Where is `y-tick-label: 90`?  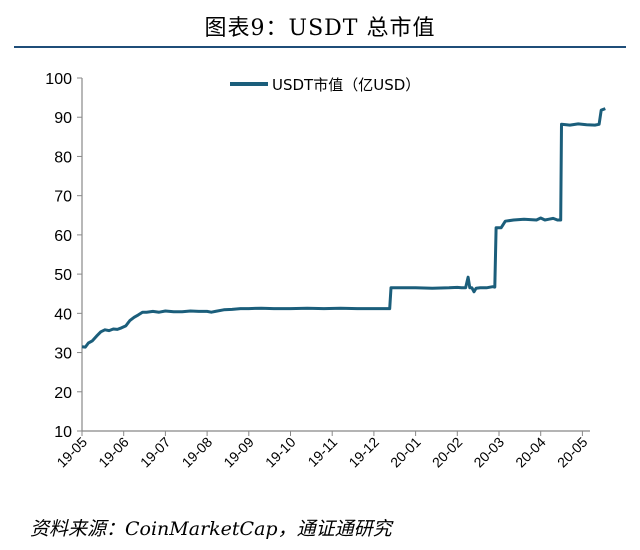 y-tick-label: 90 is located at coordinates (63, 118).